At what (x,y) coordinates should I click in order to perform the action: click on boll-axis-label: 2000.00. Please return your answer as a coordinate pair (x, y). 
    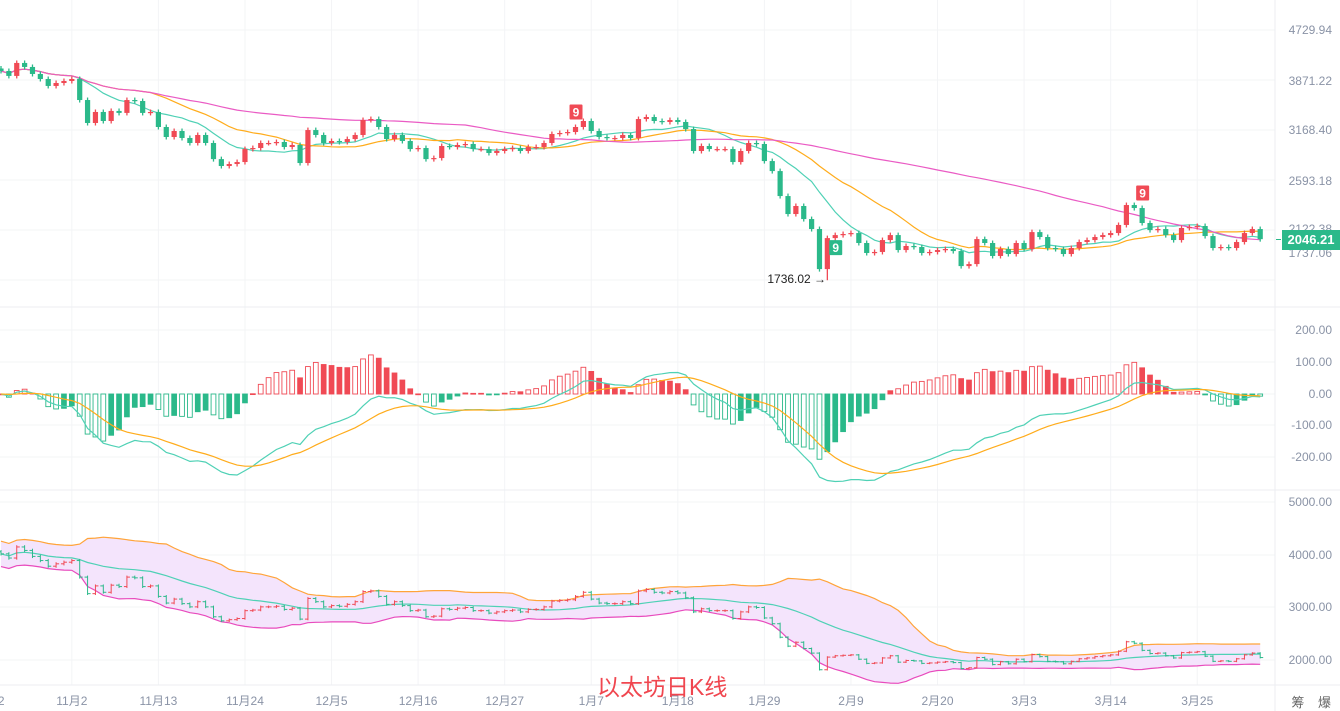
    Looking at the image, I should click on (1310, 660).